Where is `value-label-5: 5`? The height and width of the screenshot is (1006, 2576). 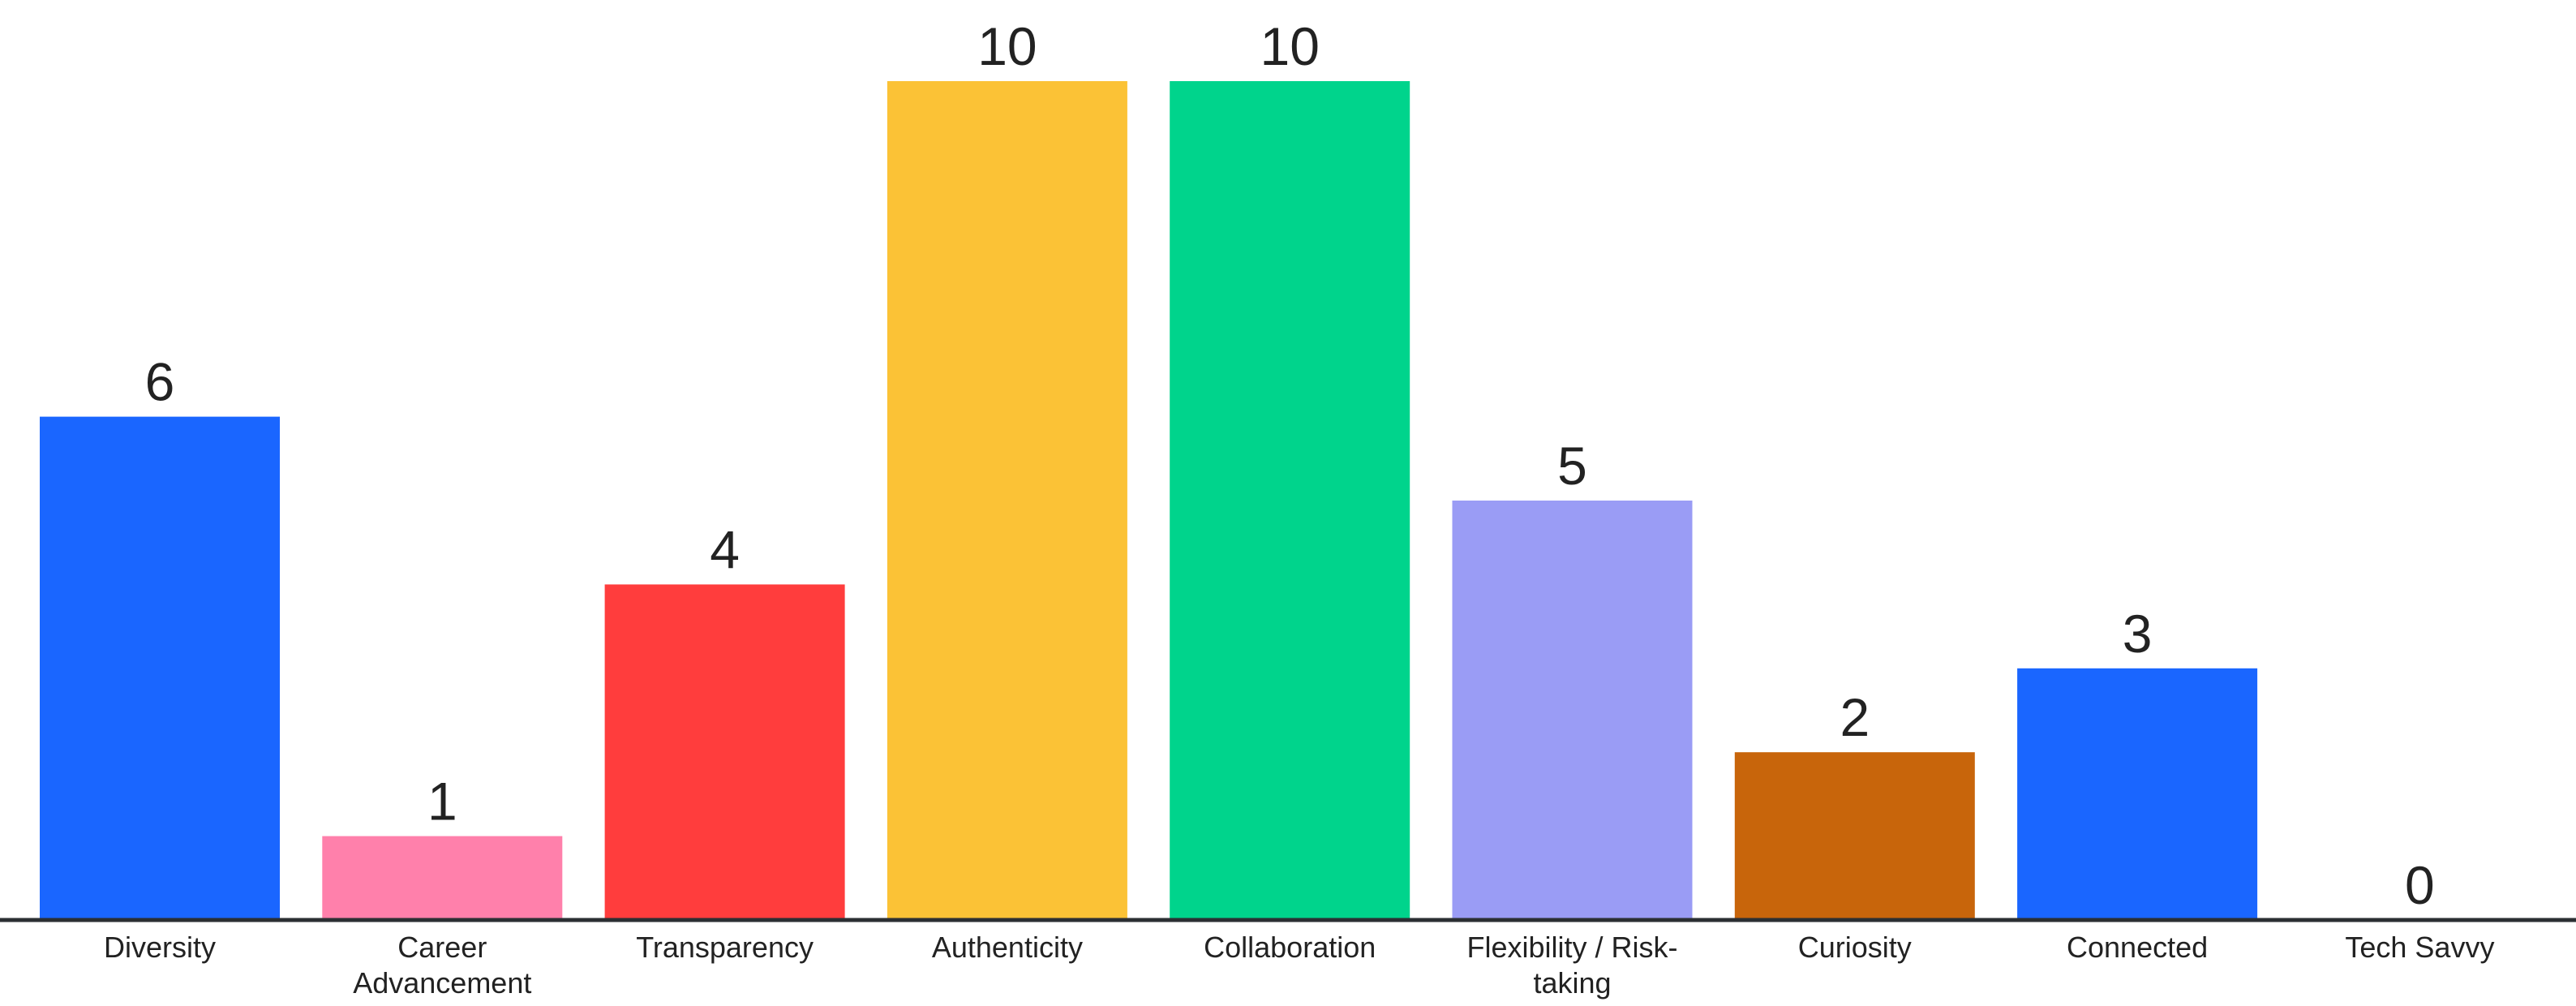
value-label-5: 5 is located at coordinates (1572, 466).